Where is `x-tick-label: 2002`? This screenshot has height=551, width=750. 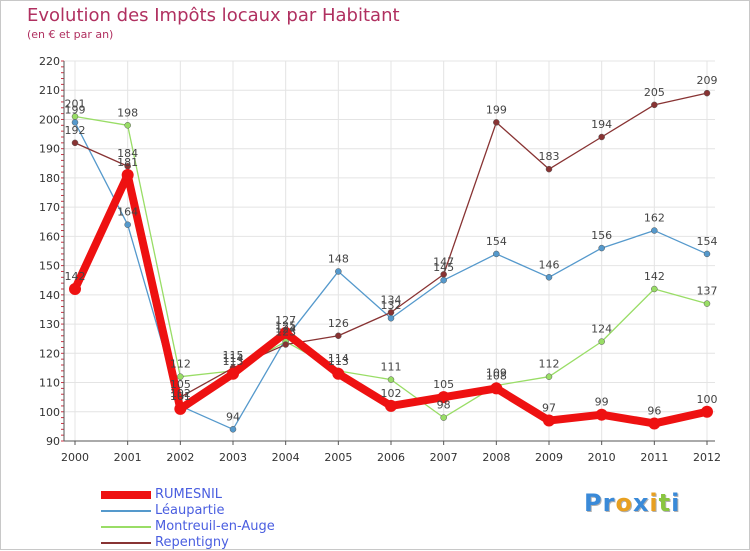 x-tick-label: 2002 is located at coordinates (180, 457).